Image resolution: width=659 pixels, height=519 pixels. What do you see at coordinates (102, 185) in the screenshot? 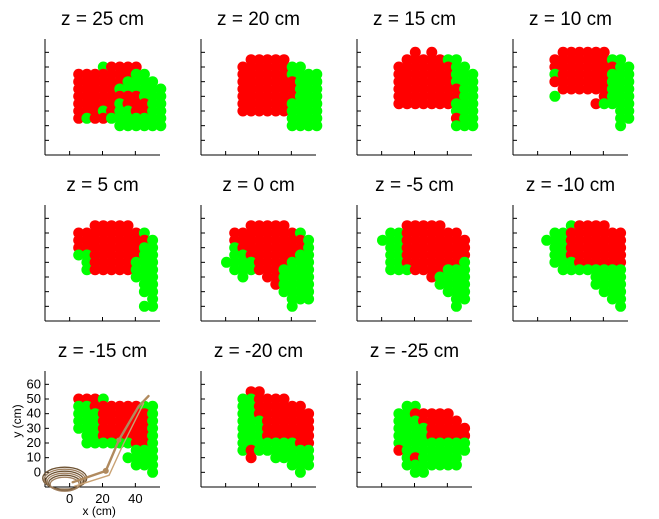
I see `panel-title: z = 5 cm` at bounding box center [102, 185].